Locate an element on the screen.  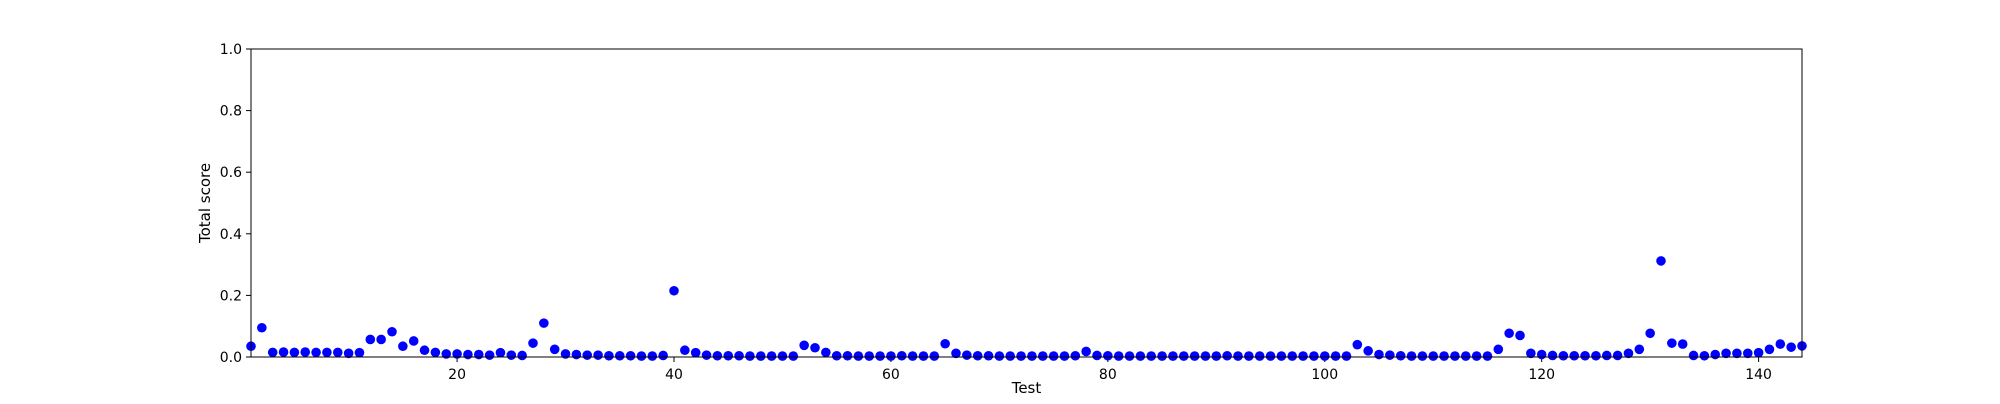
x-axis-label: Test is located at coordinates (1026, 388).